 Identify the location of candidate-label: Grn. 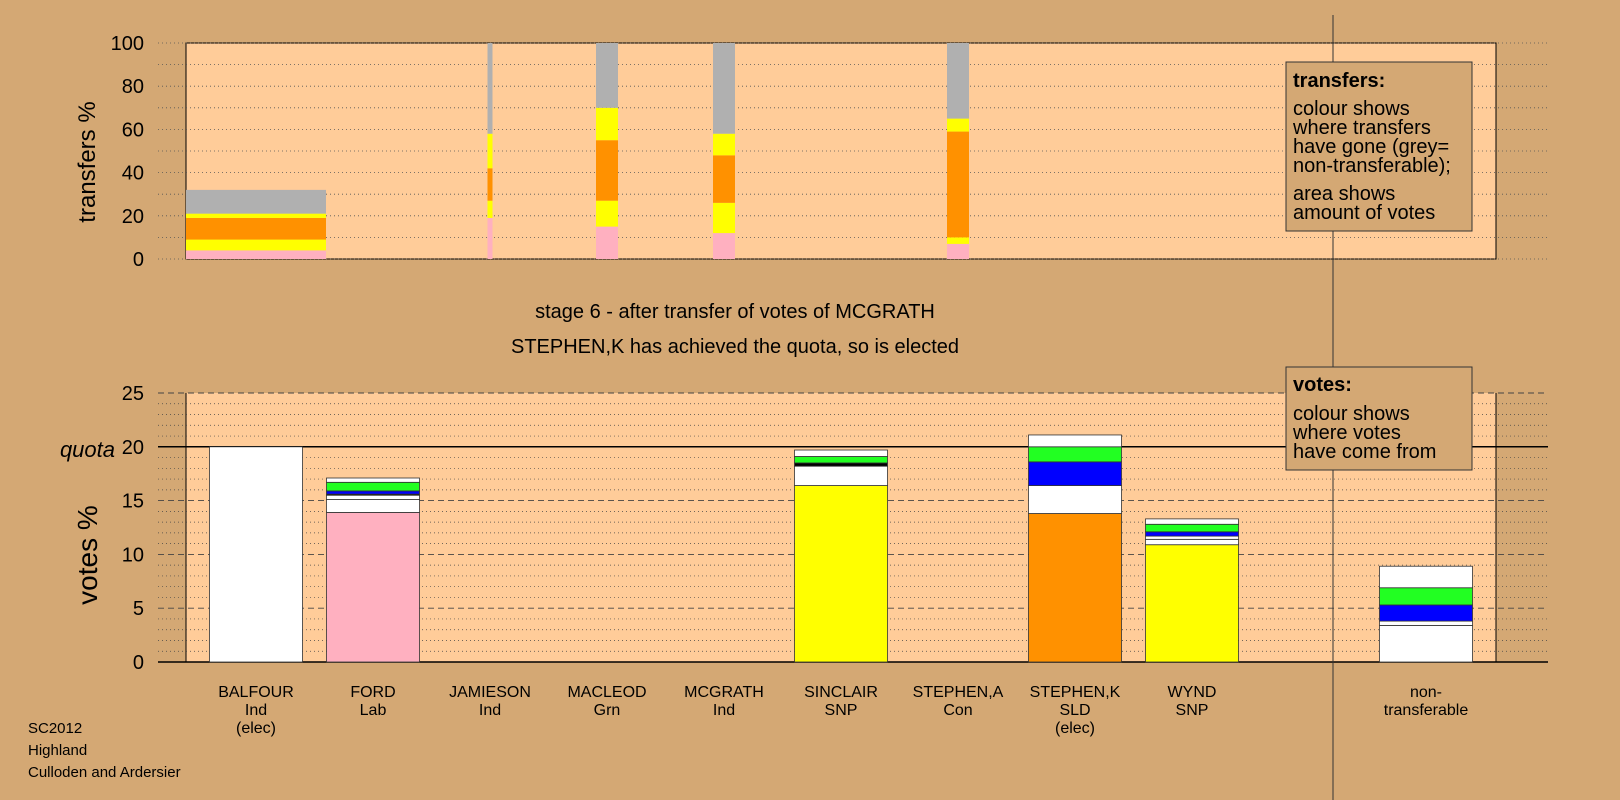
(607, 710).